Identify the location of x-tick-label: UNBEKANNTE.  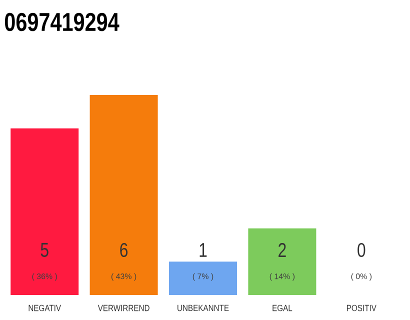
(203, 308).